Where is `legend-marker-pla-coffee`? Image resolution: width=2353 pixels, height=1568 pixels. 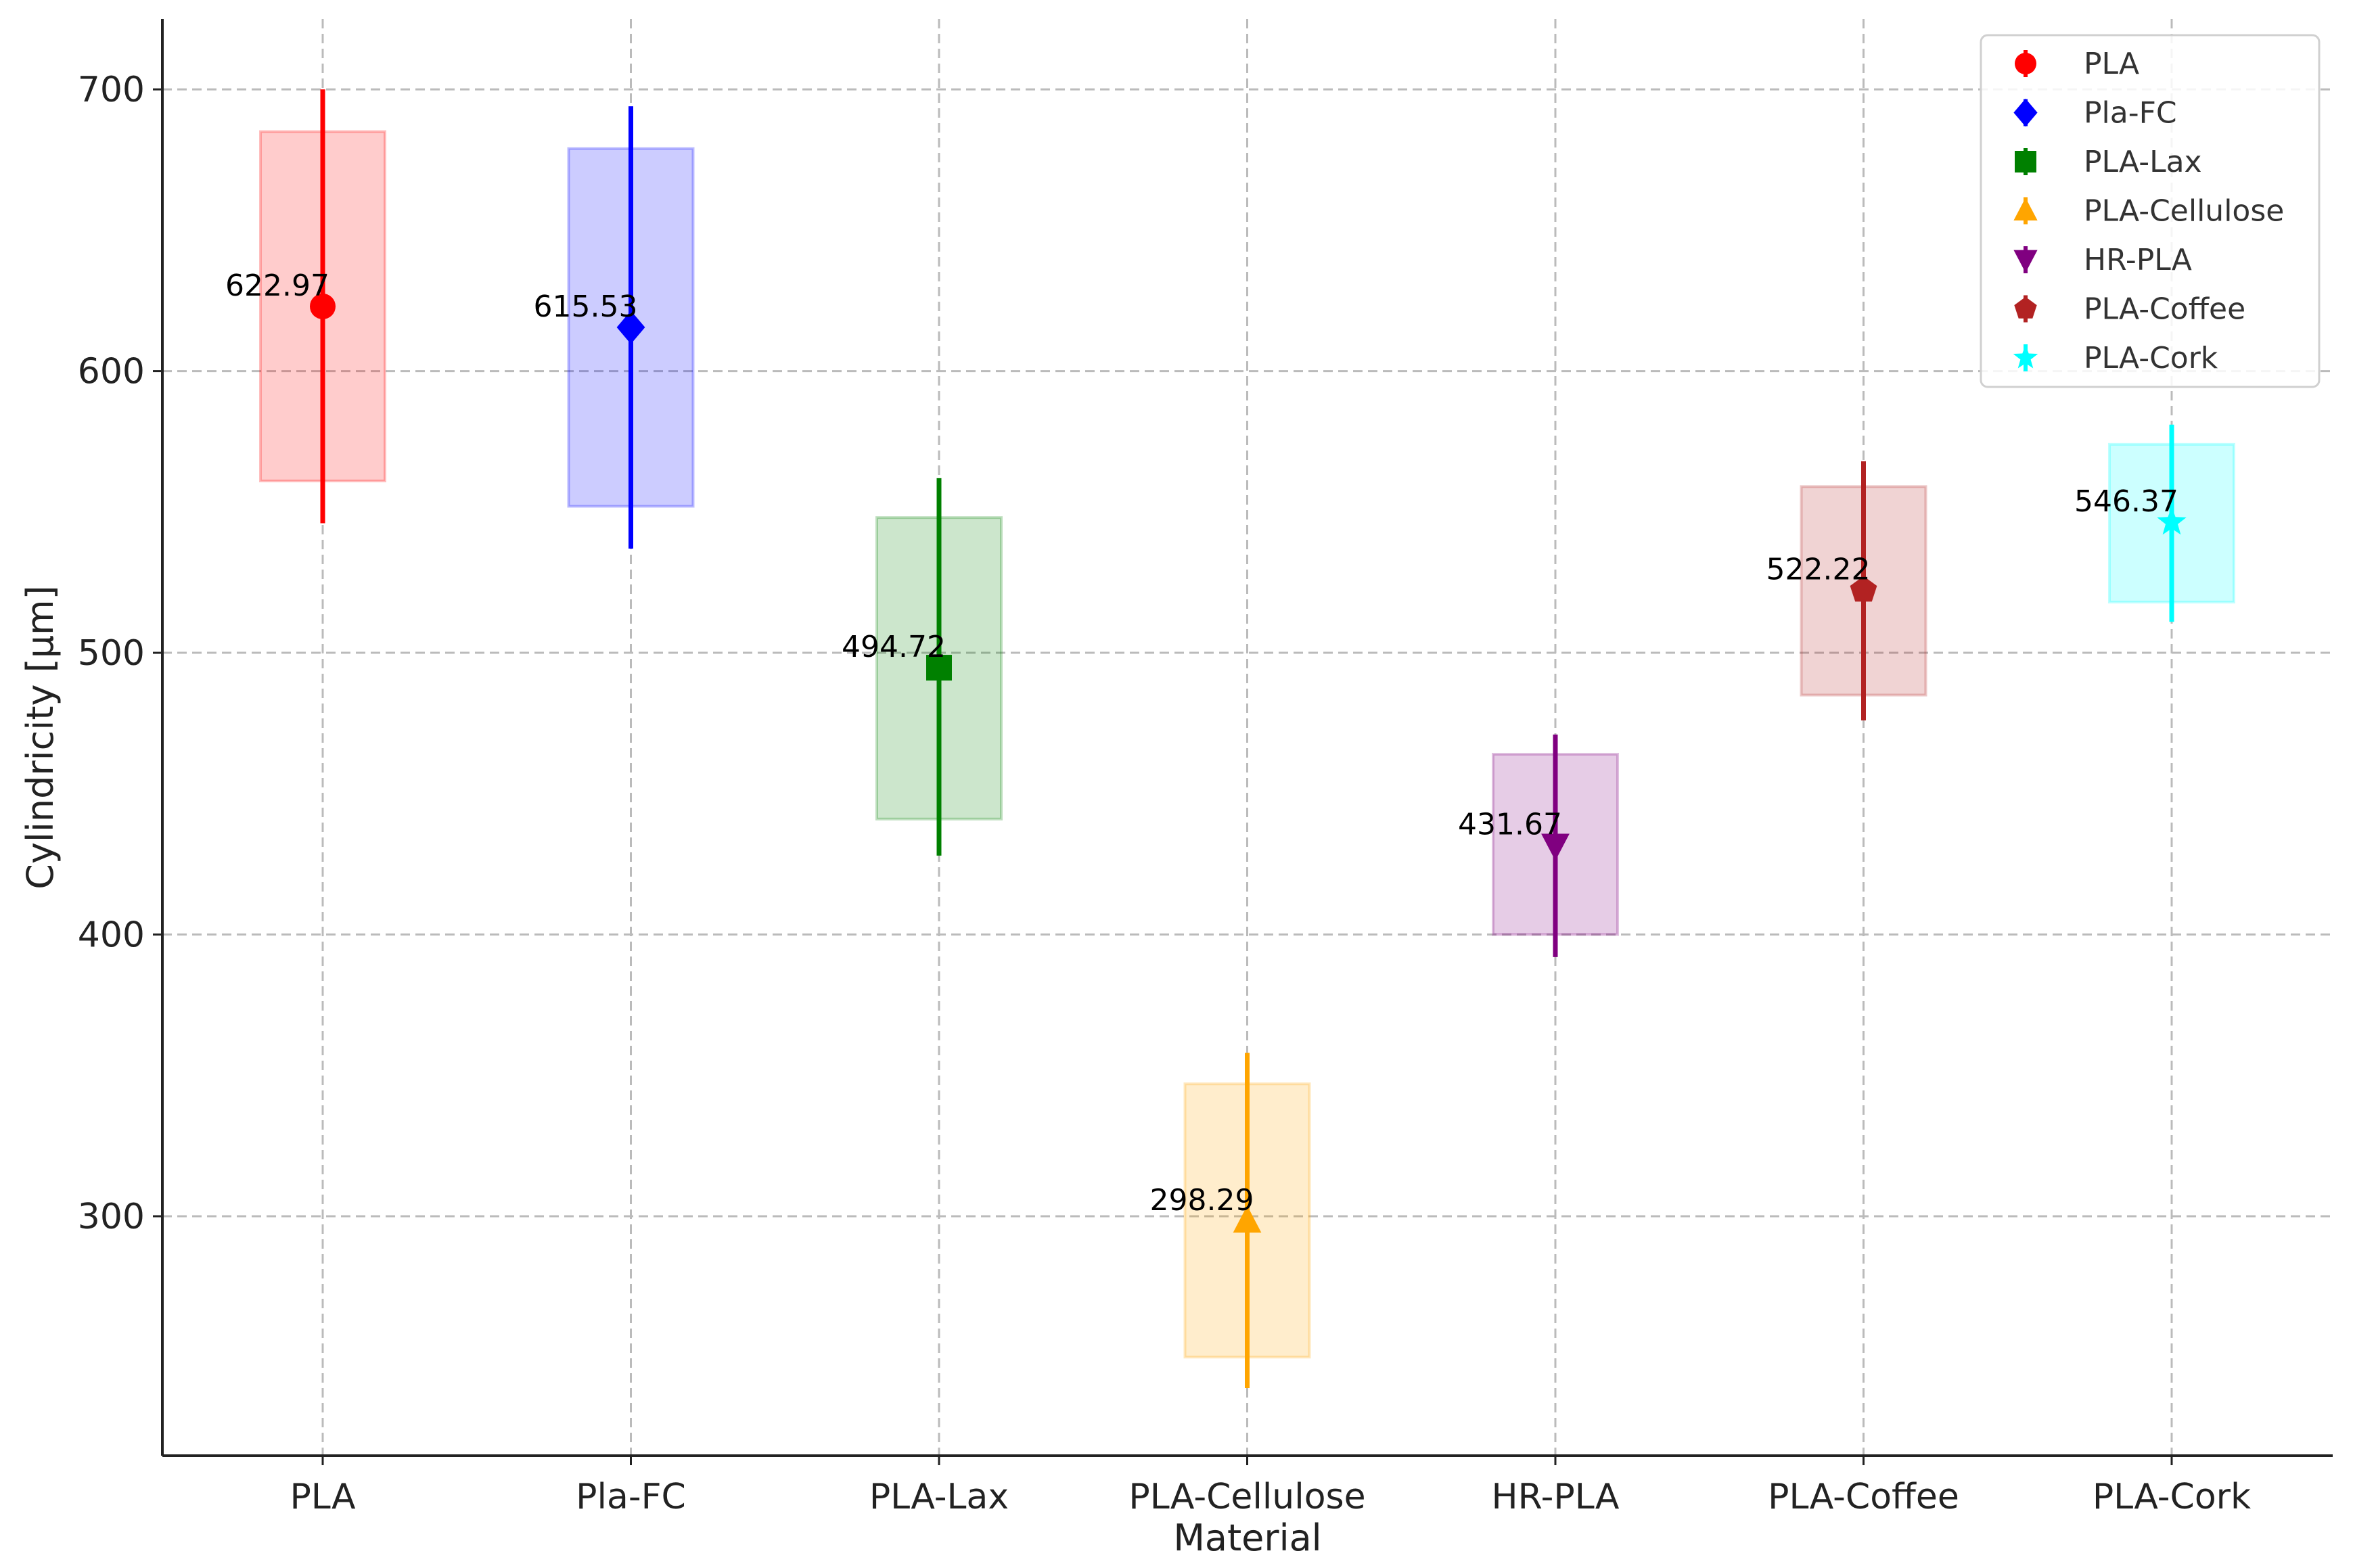
legend-marker-pla-coffee is located at coordinates (2025, 307).